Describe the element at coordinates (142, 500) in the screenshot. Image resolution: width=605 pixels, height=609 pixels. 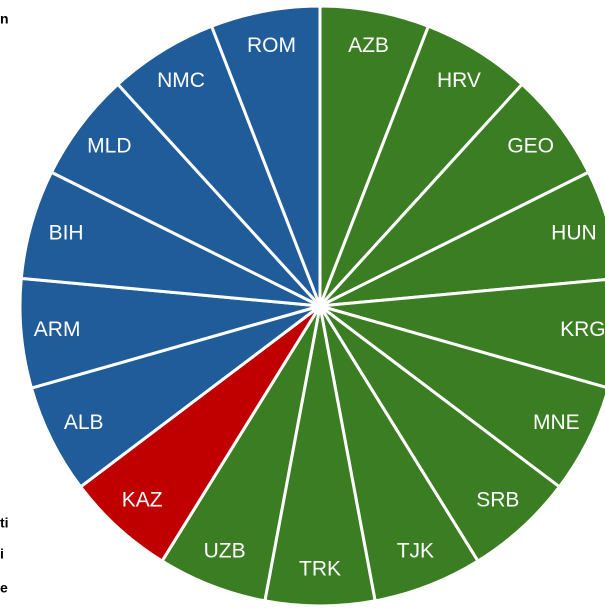
I see `slice-label: KAZ` at that location.